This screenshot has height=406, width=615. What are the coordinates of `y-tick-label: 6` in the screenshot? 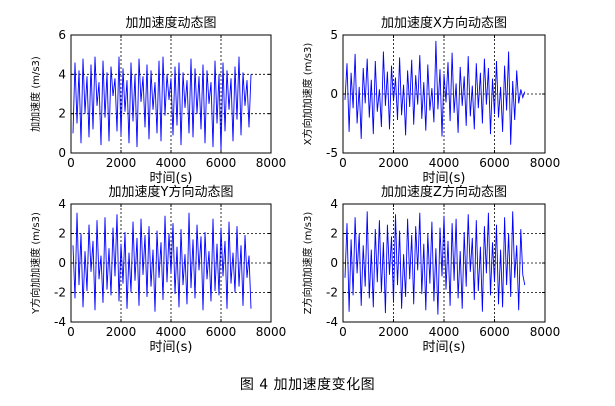 It's located at (62, 35).